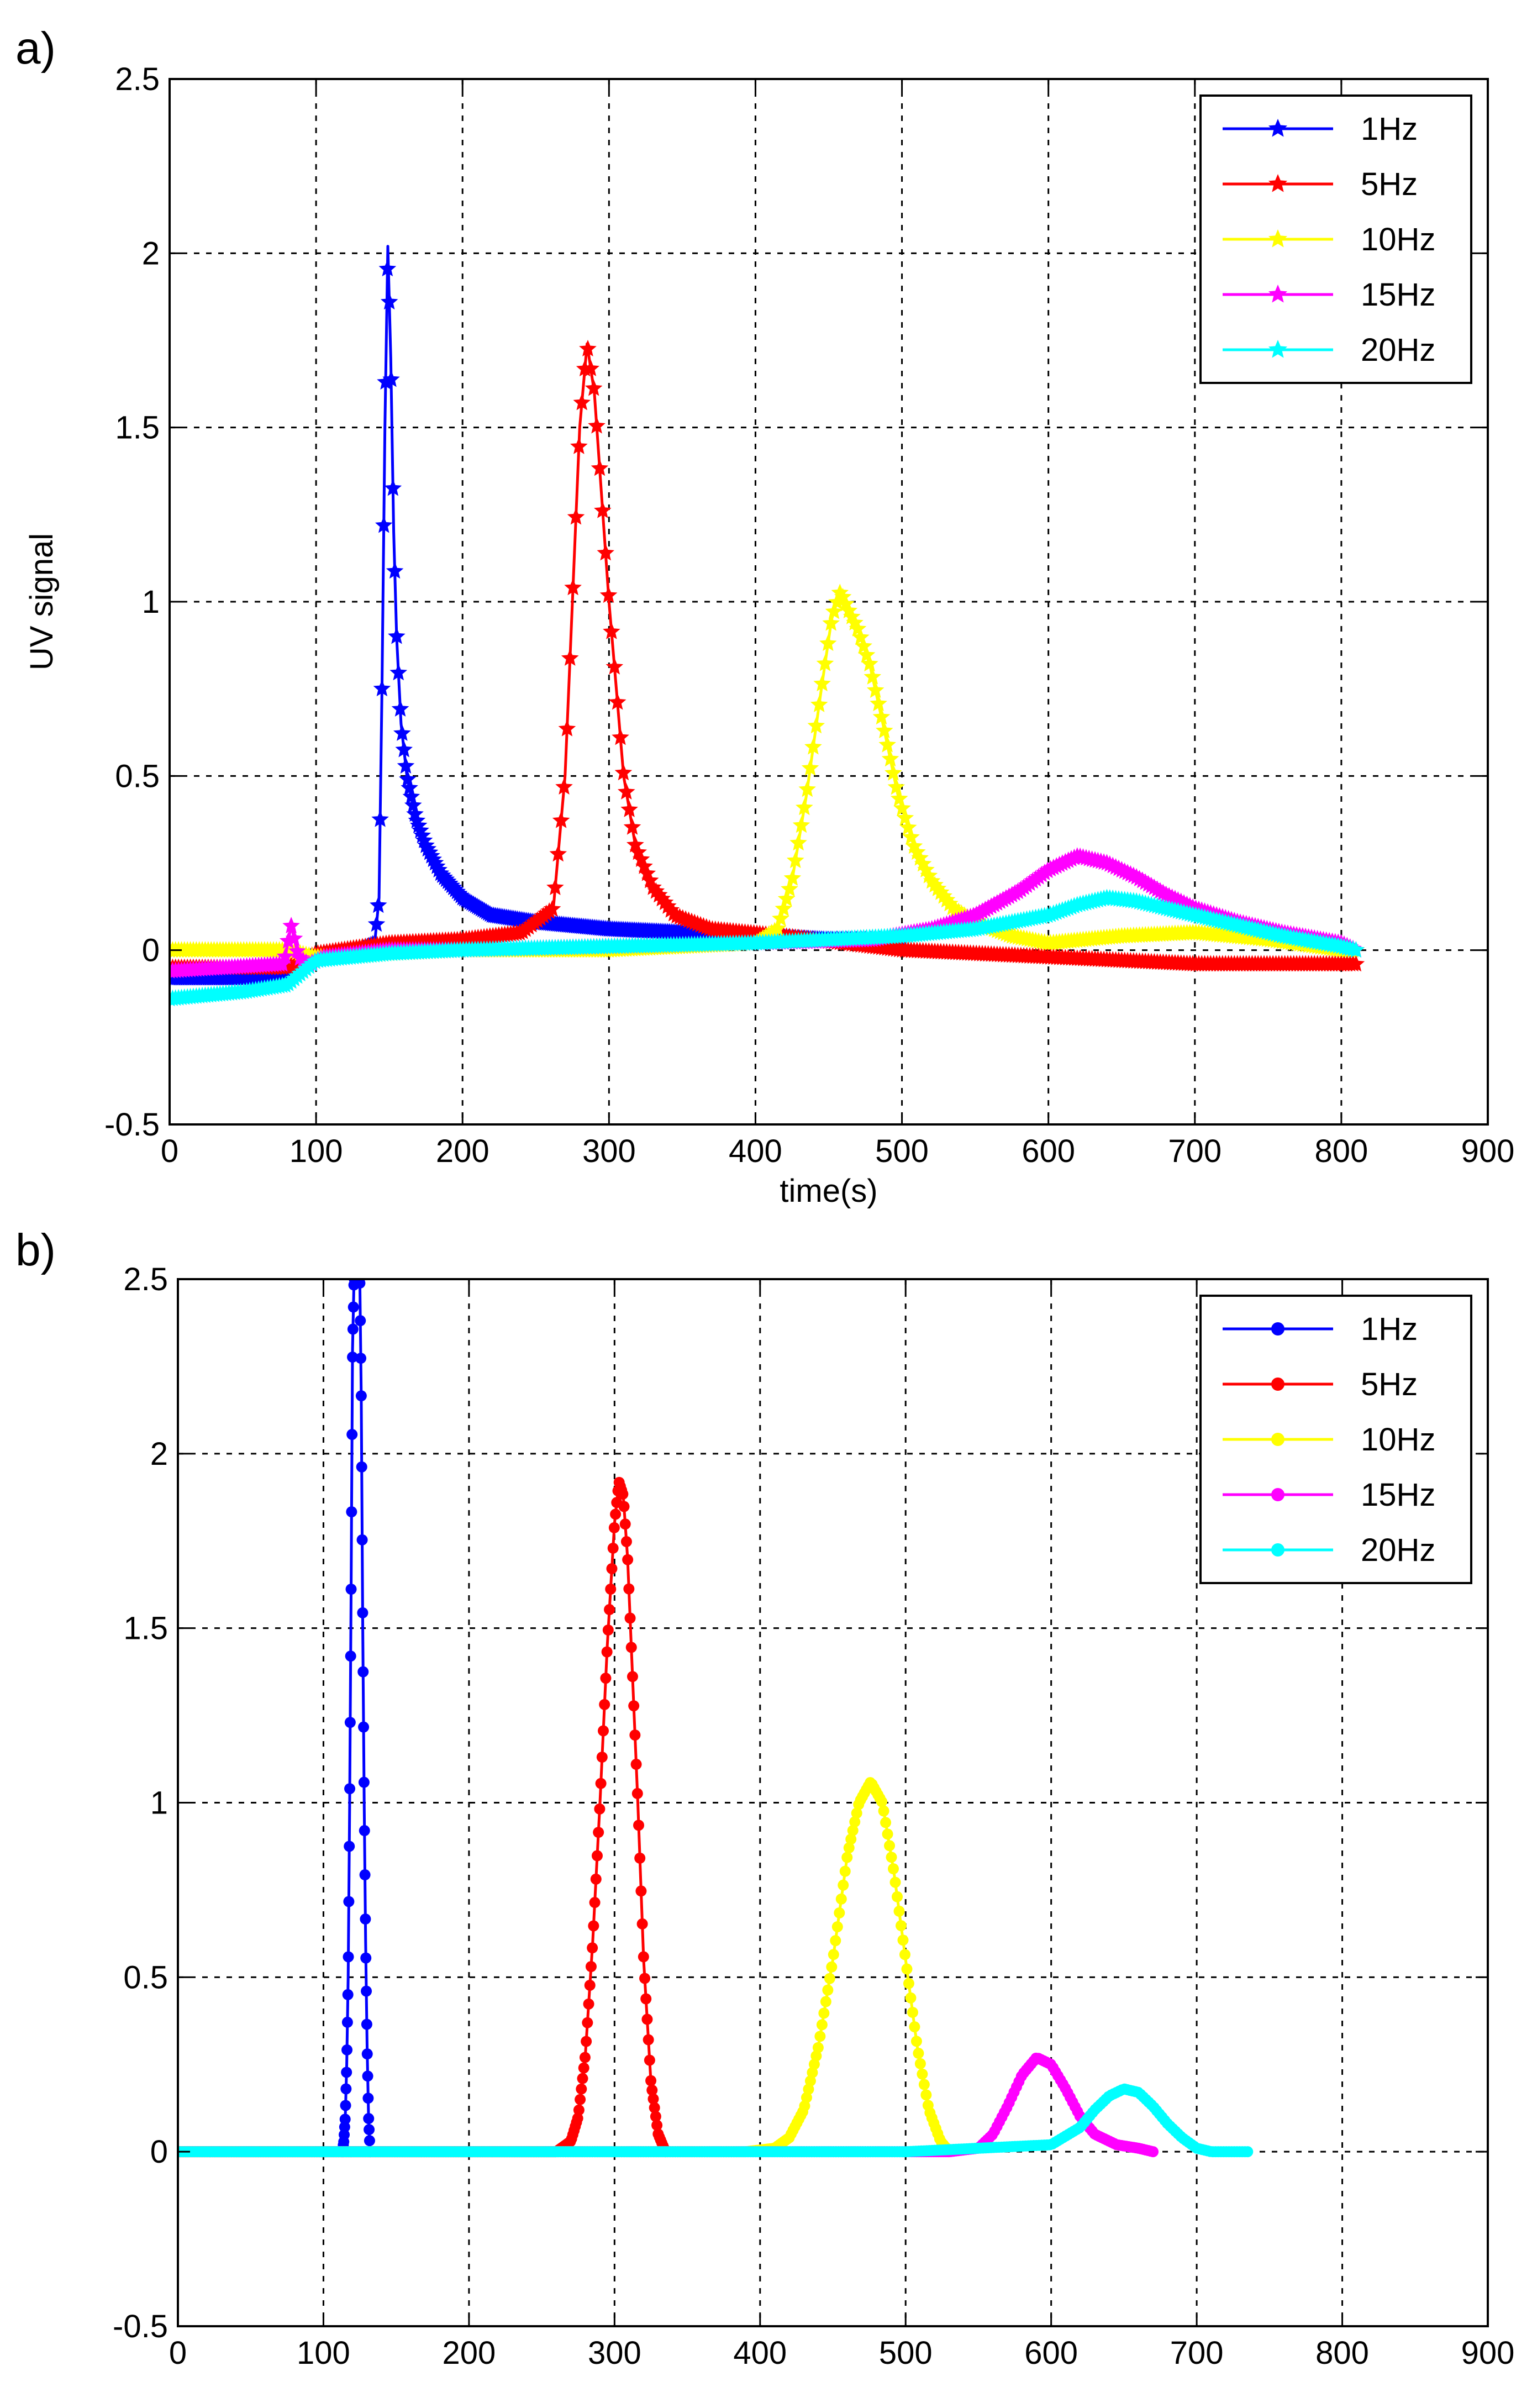 This screenshot has height=2408, width=1532. Describe the element at coordinates (760, 2353) in the screenshot. I see `x-tick-label: 400` at that location.